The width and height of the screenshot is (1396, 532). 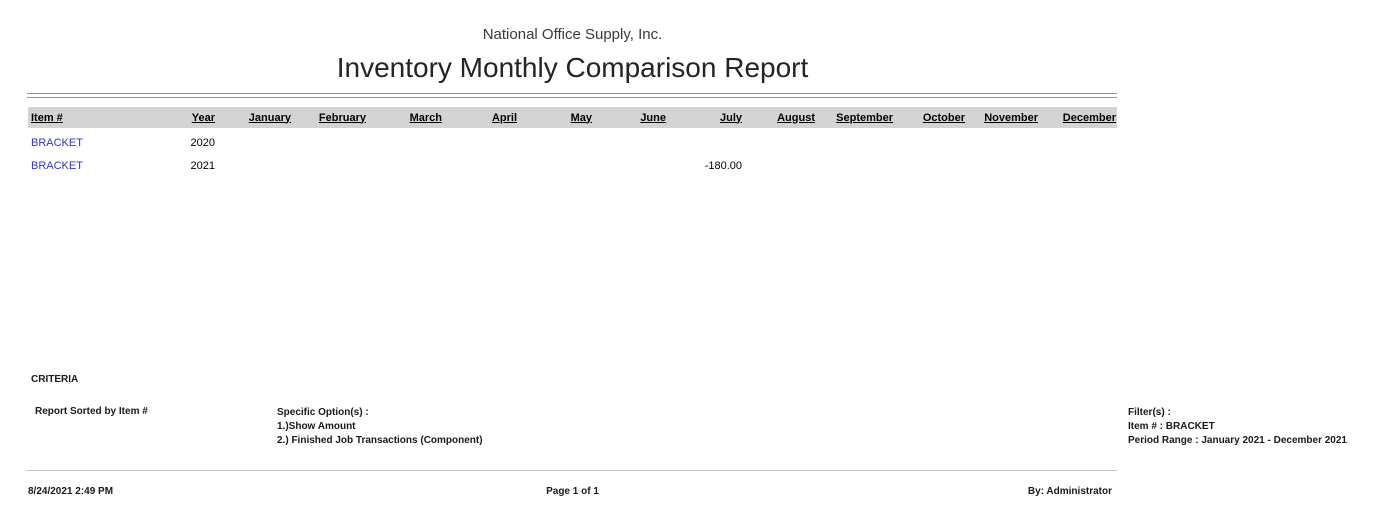 I want to click on column-header-year: Year, so click(x=203, y=117).